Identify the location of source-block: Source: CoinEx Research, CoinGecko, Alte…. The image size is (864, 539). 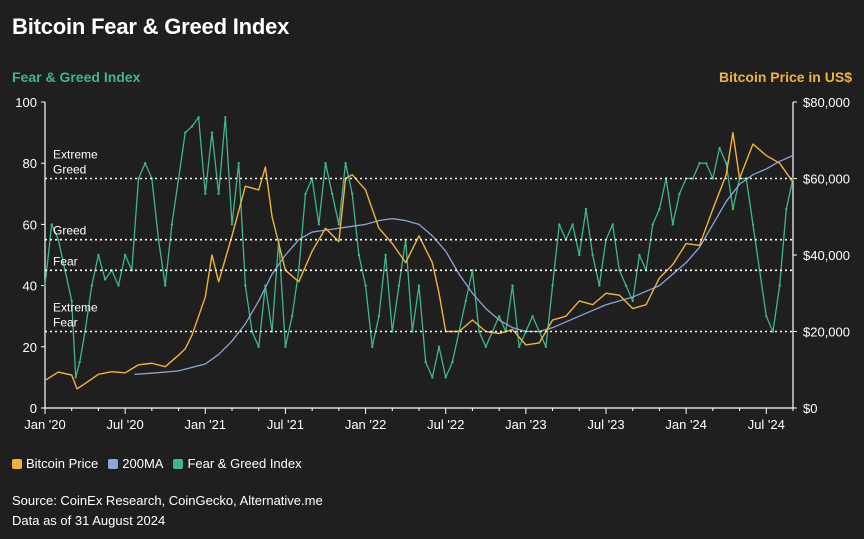
(167, 511).